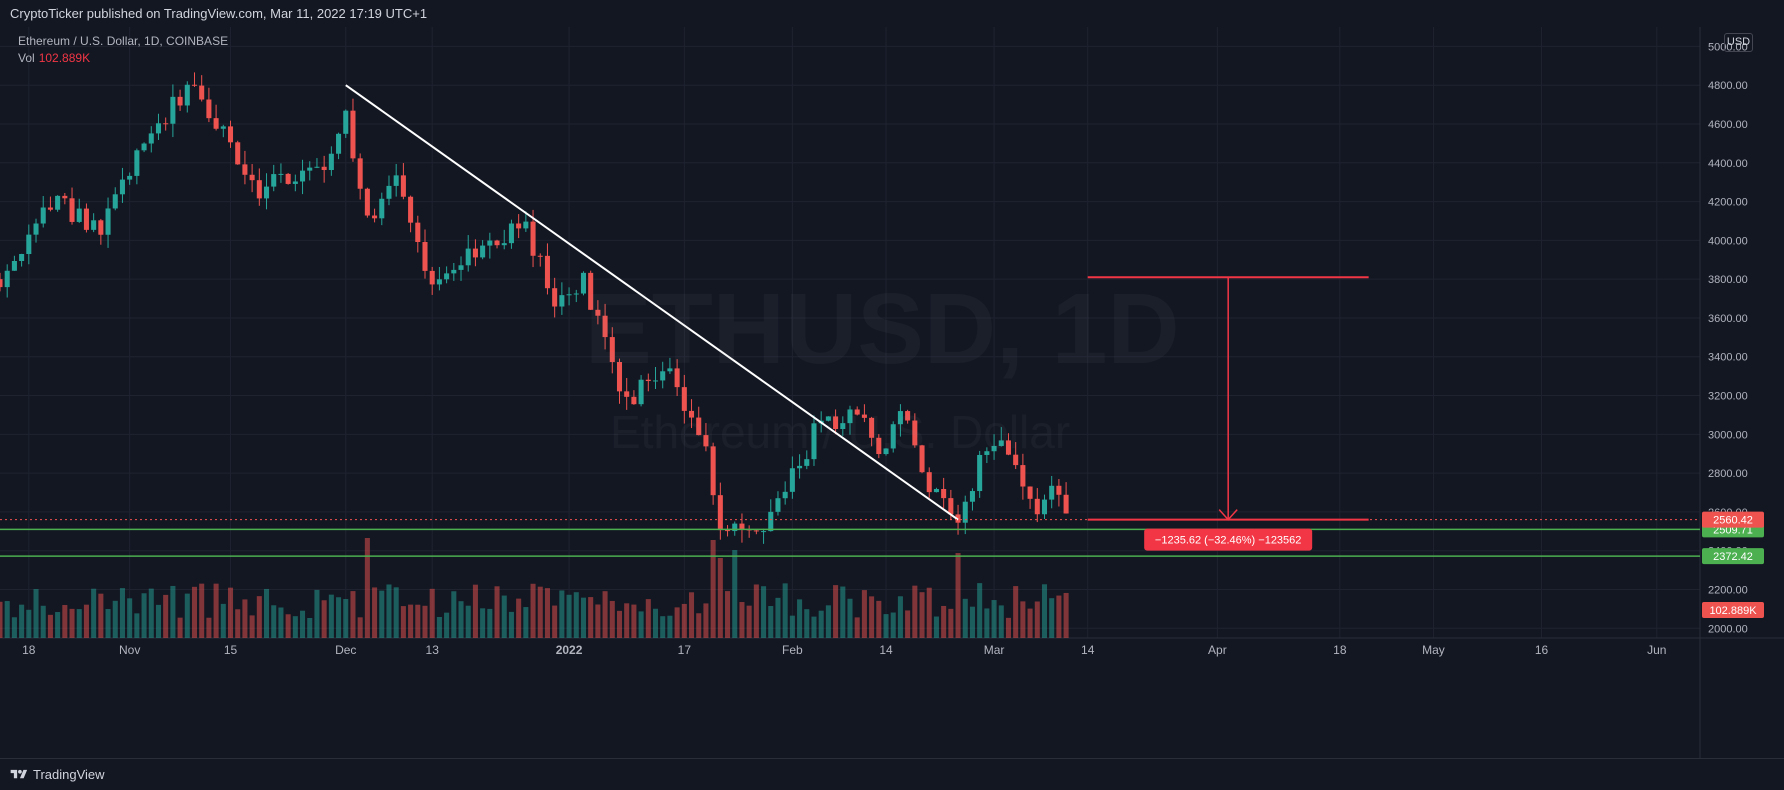 The image size is (1784, 790). I want to click on volume-legend: Vol 102.889K, so click(54, 58).